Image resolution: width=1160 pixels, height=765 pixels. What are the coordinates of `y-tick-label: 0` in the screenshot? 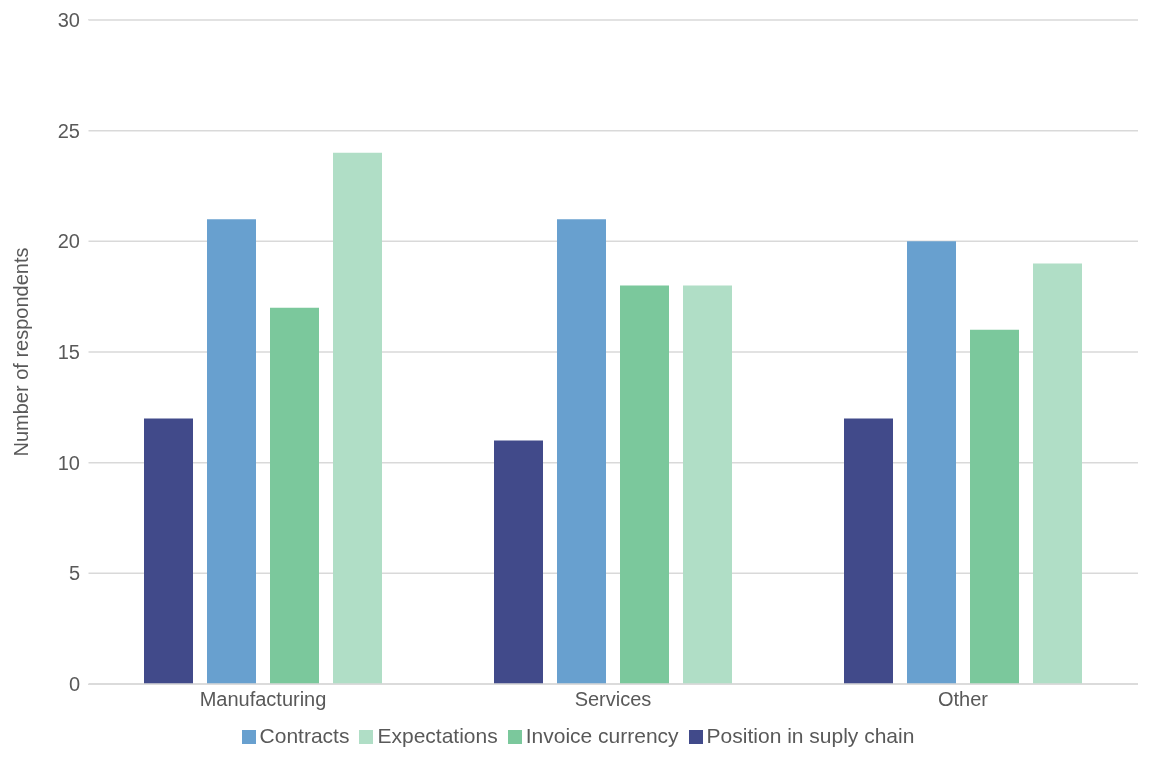 It's located at (74, 684).